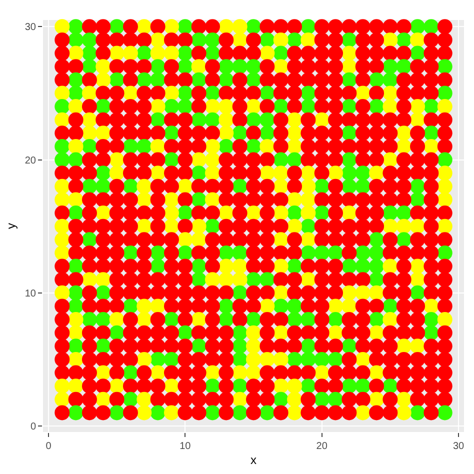 The width and height of the screenshot is (474, 474). What do you see at coordinates (11, 226) in the screenshot?
I see `y-axis-title: y` at bounding box center [11, 226].